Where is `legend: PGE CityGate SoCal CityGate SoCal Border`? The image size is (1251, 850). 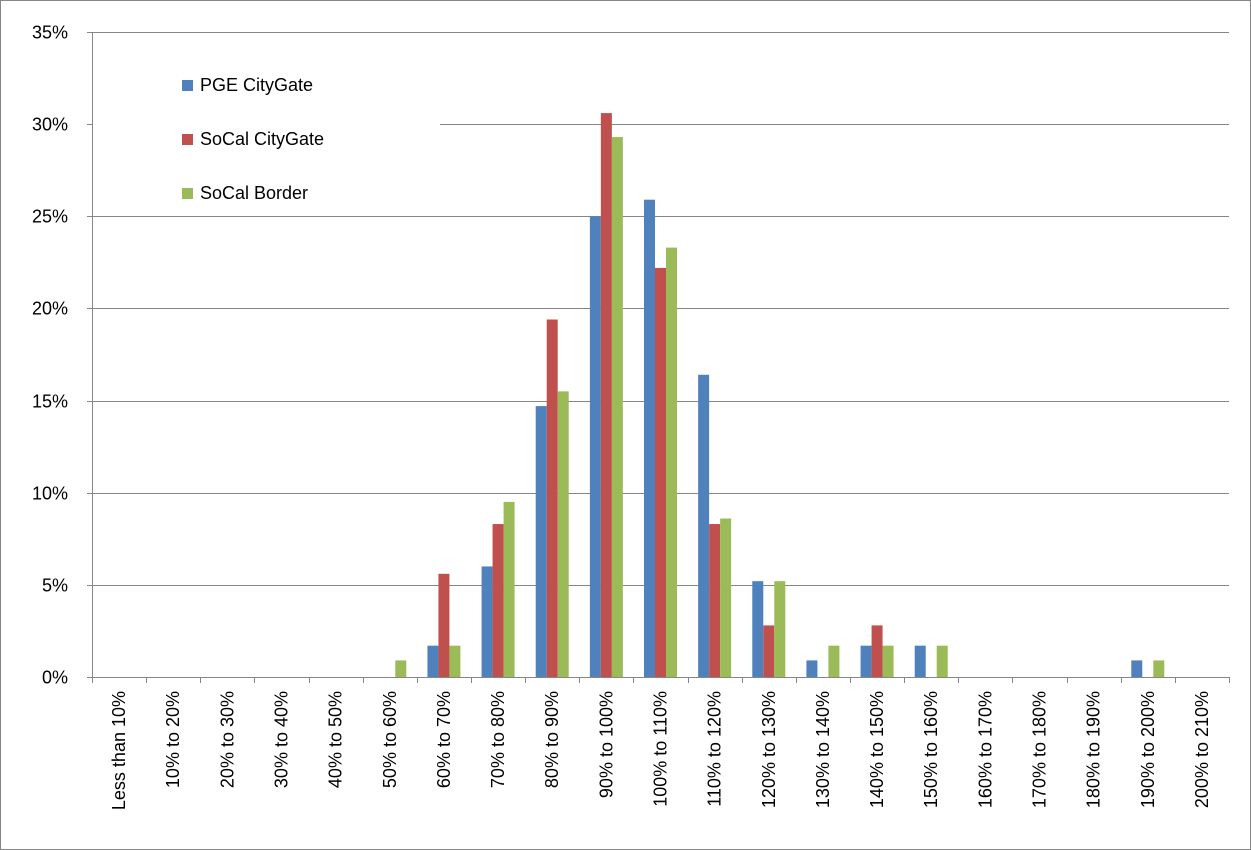 legend: PGE CityGate SoCal CityGate SoCal Border is located at coordinates (253, 139).